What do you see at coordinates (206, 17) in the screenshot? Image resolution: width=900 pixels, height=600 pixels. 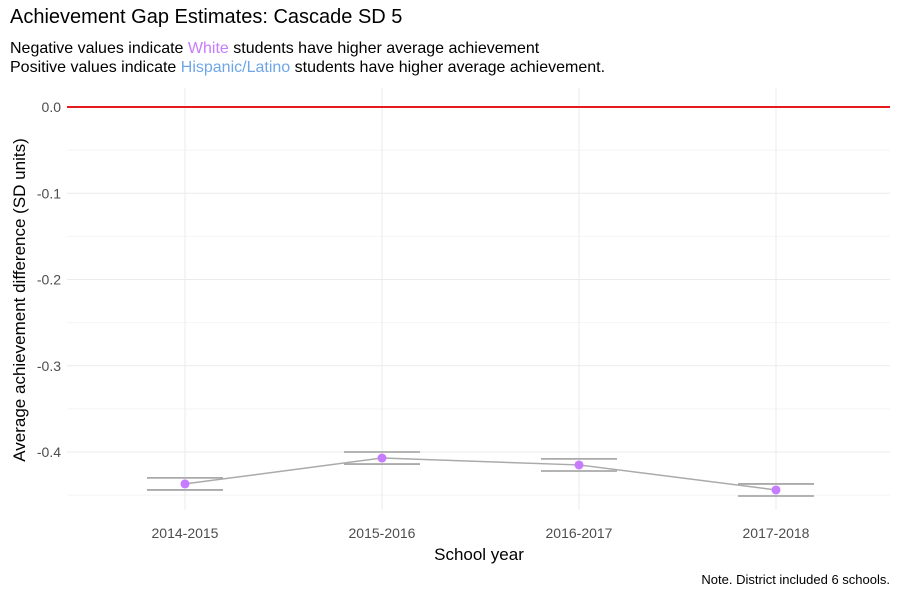 I see `chart-title: Achievement Gap Estimates: Cascade SD 5` at bounding box center [206, 17].